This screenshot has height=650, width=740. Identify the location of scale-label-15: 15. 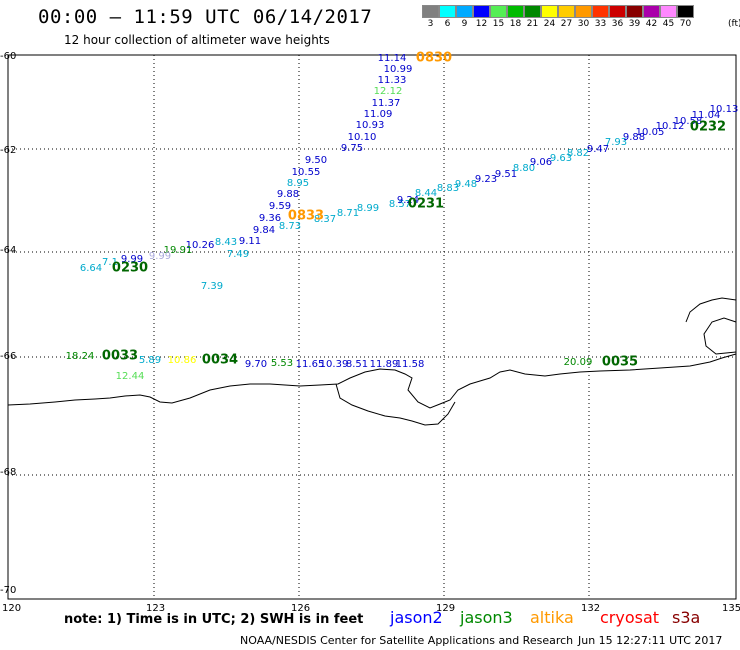
(498, 24).